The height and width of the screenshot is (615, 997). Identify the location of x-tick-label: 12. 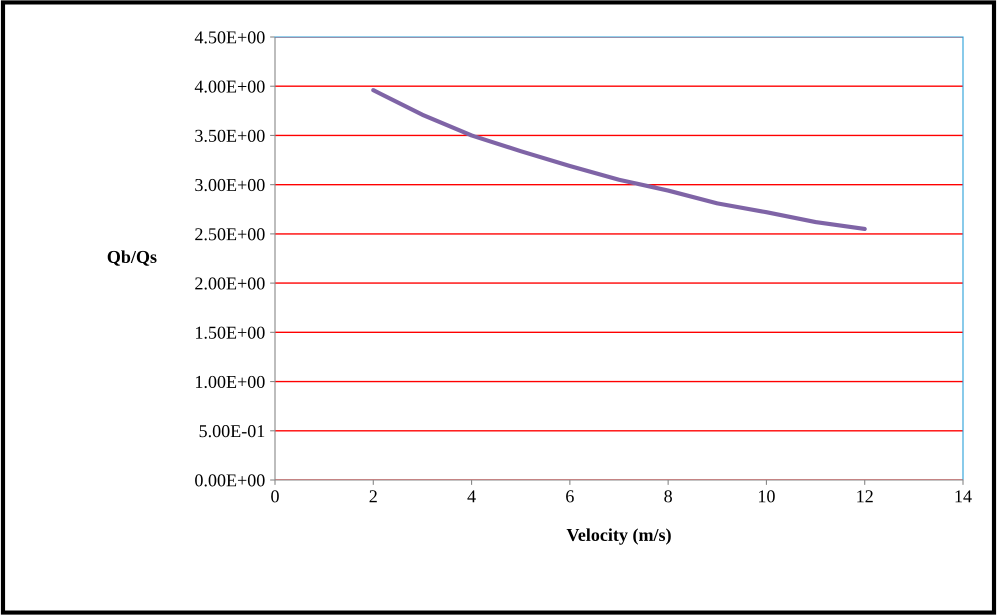
(865, 496).